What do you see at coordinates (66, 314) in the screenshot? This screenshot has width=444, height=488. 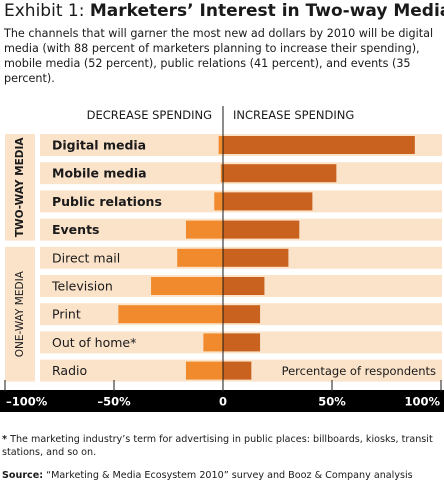 I see `category-label: Print` at bounding box center [66, 314].